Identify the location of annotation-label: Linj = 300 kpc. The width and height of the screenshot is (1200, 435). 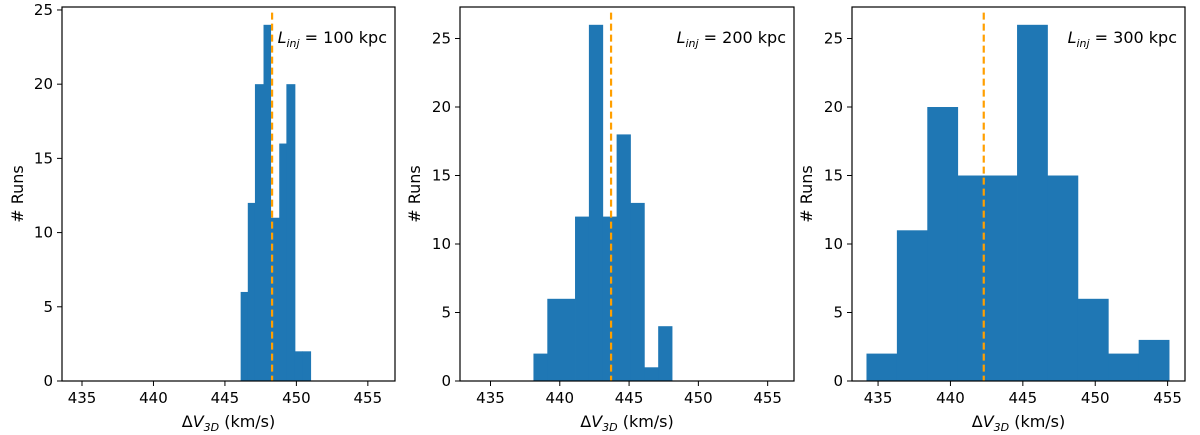
(1122, 39).